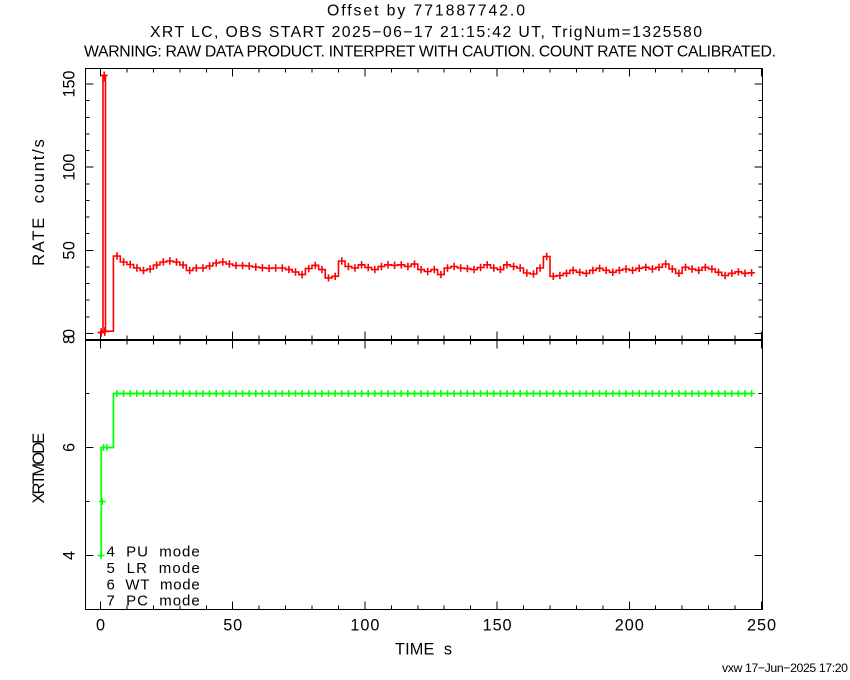  Describe the element at coordinates (153, 568) in the screenshot. I see `svg-text: 5 LR mode` at that location.